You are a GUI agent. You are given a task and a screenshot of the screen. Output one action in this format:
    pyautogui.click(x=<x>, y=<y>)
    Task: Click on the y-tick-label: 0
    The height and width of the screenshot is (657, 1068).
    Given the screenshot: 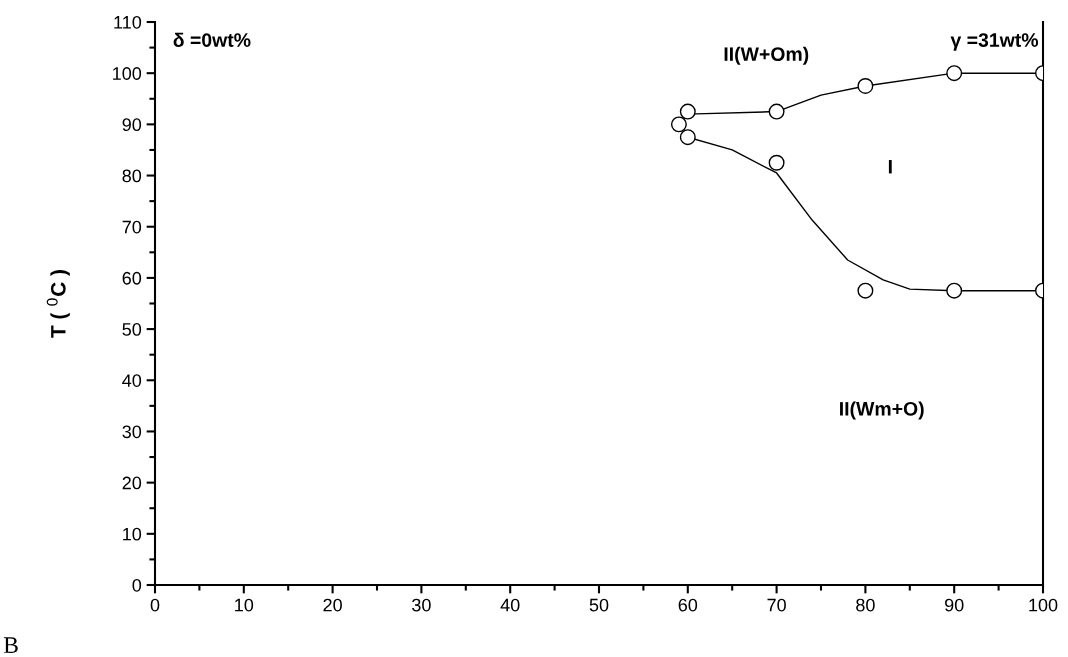 What is the action you would take?
    pyautogui.click(x=137, y=585)
    